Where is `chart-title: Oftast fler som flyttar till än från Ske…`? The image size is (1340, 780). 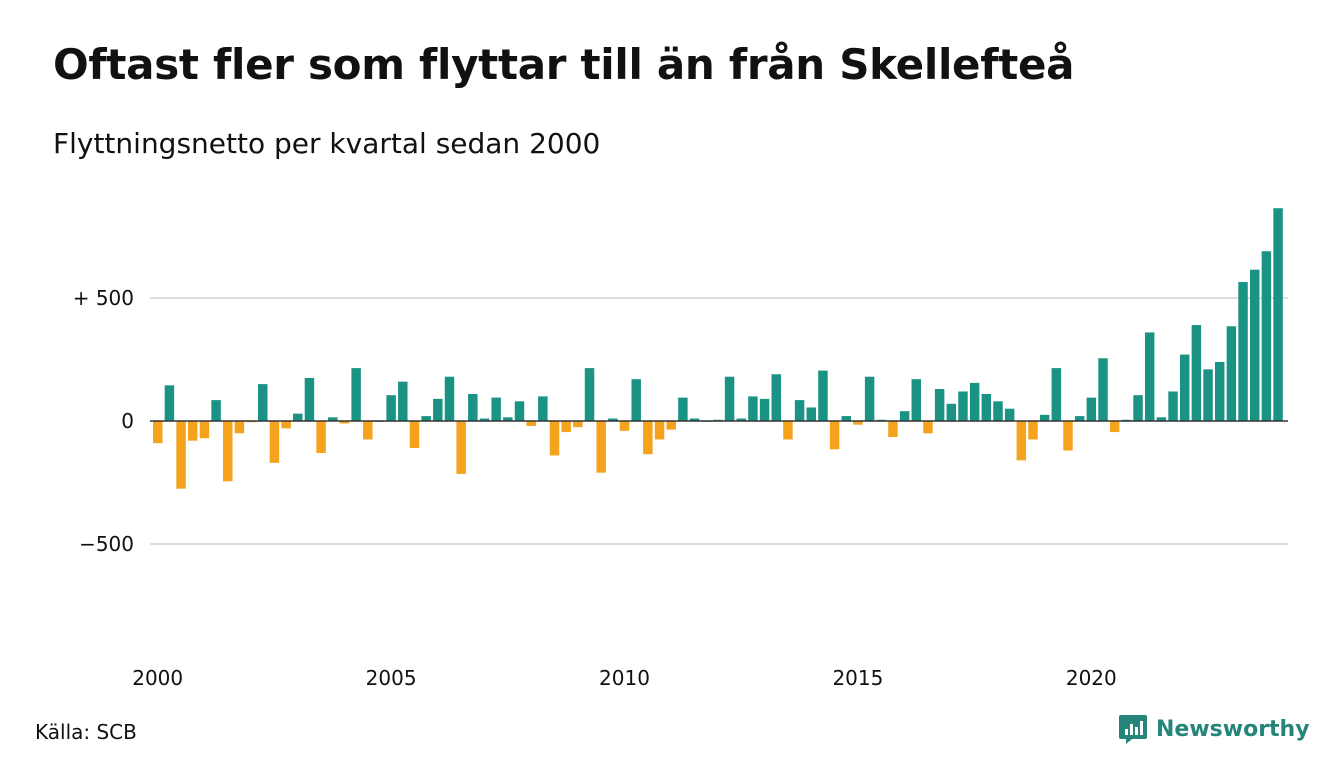 chart-title: Oftast fler som flyttar till än från Ske… is located at coordinates (564, 64).